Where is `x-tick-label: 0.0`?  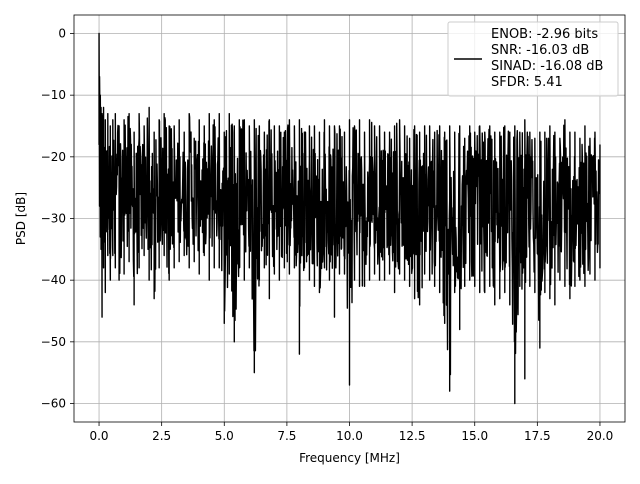 x-tick-label: 0.0 is located at coordinates (98, 436).